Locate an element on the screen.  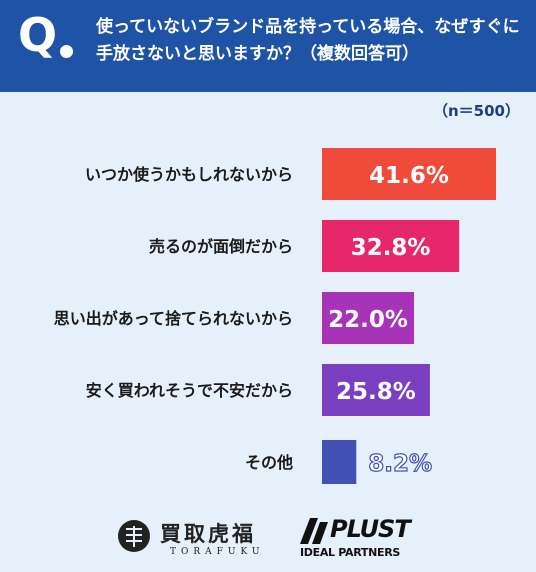
plust-mark-icon is located at coordinates (314, 531).